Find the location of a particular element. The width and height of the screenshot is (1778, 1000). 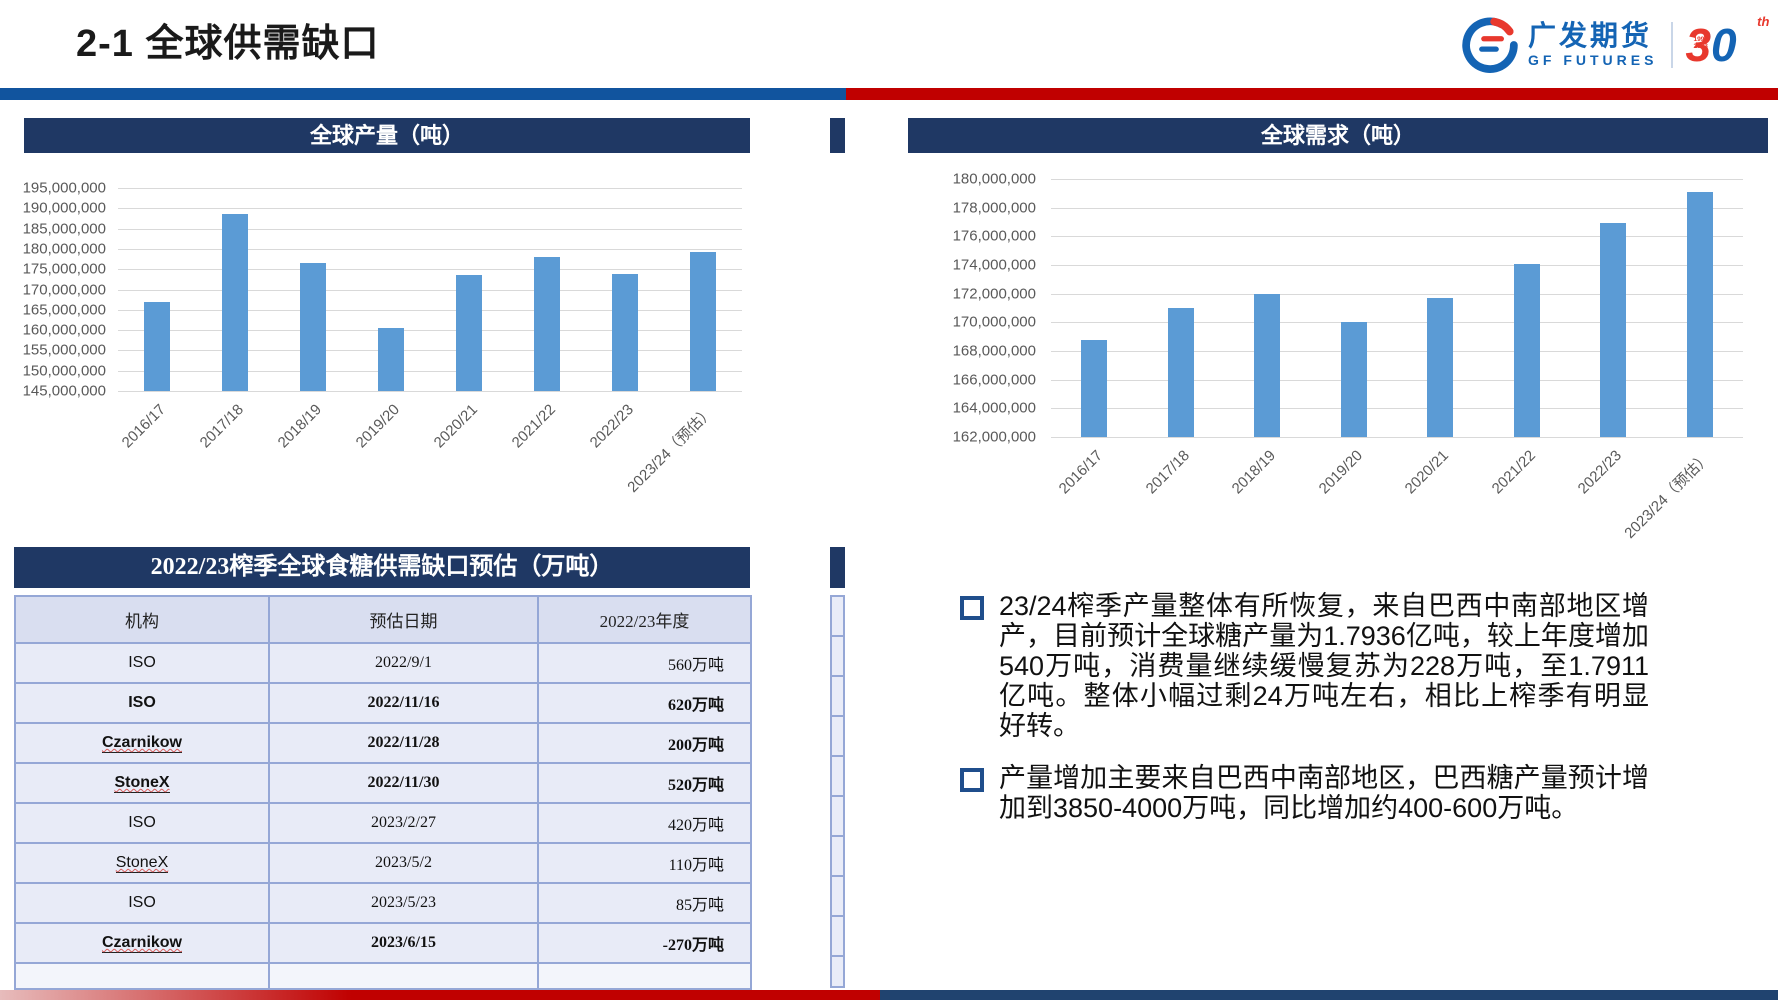

cell-date: 2023/5/2 is located at coordinates (403, 863).